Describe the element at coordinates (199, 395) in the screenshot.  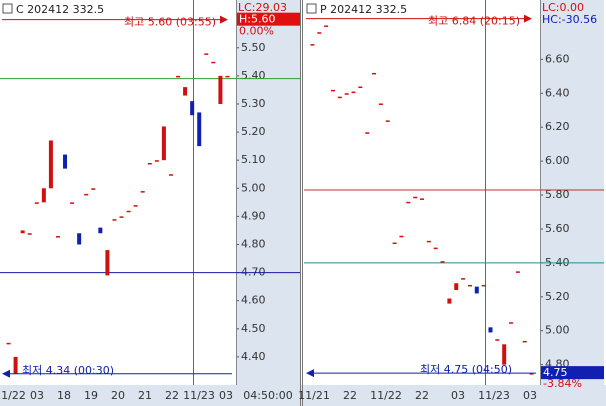
I see `x-tick-label: 11/23` at that location.